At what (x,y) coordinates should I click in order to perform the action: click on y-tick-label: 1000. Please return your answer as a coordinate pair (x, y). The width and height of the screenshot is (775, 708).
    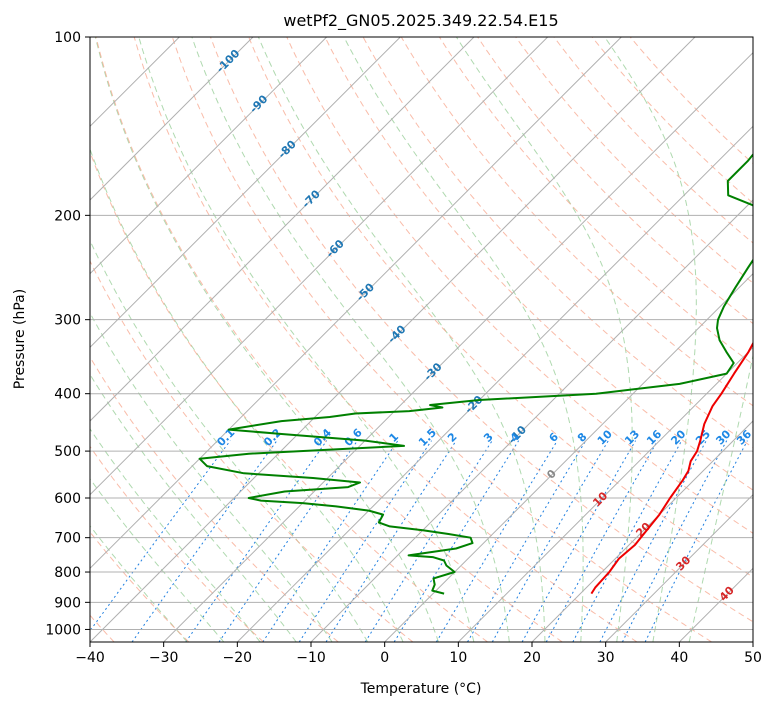
    Looking at the image, I should click on (63, 630).